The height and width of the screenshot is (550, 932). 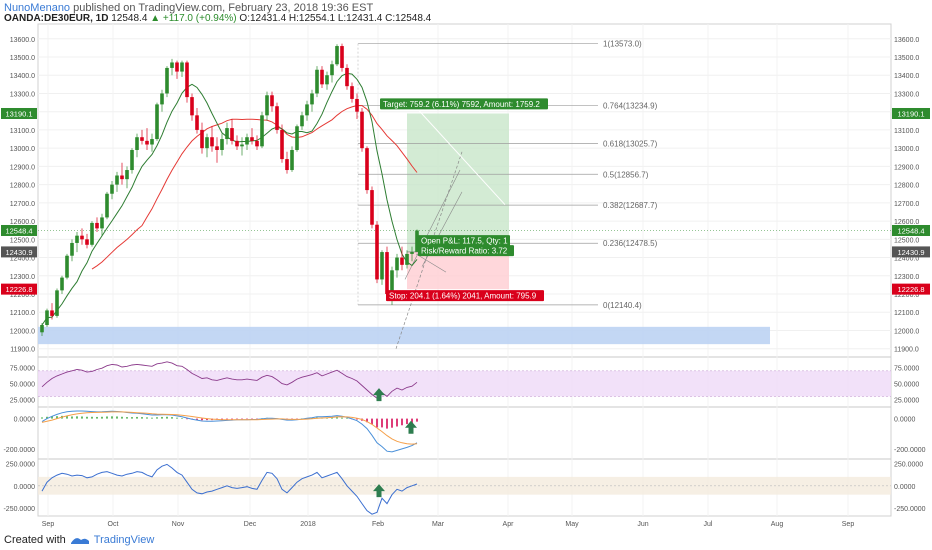 What do you see at coordinates (905, 487) in the screenshot?
I see `cci-tick-right: 0.0000` at bounding box center [905, 487].